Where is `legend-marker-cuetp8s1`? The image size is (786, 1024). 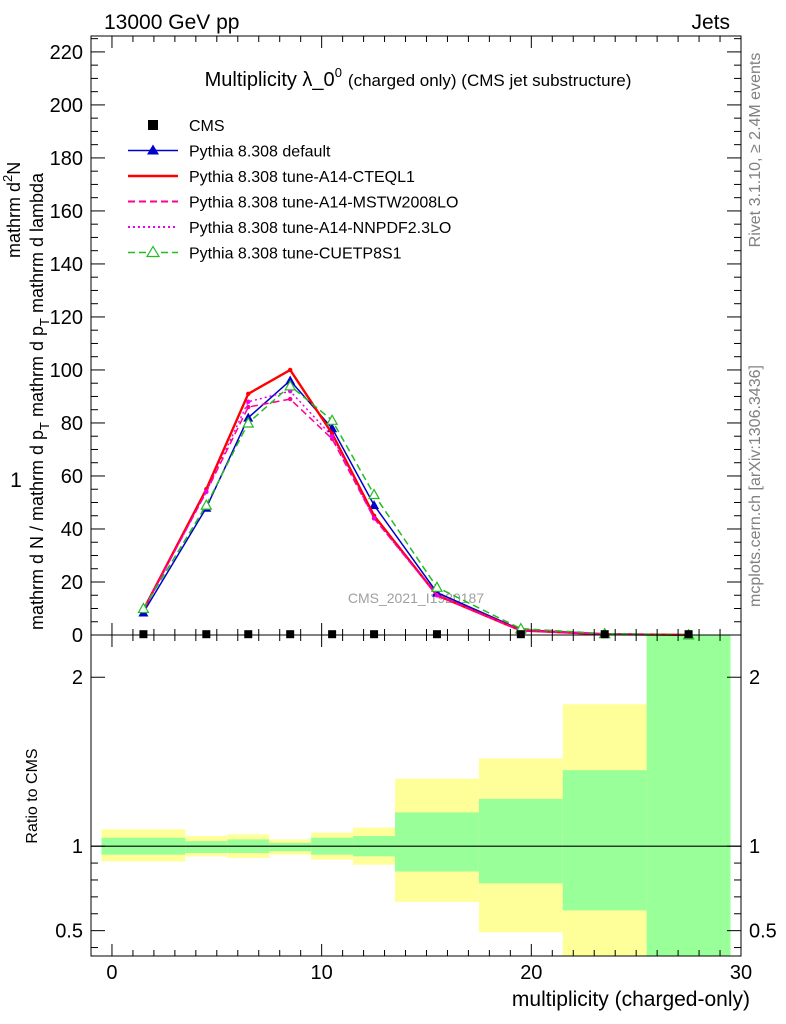
legend-marker-cuetp8s1 is located at coordinates (153, 251).